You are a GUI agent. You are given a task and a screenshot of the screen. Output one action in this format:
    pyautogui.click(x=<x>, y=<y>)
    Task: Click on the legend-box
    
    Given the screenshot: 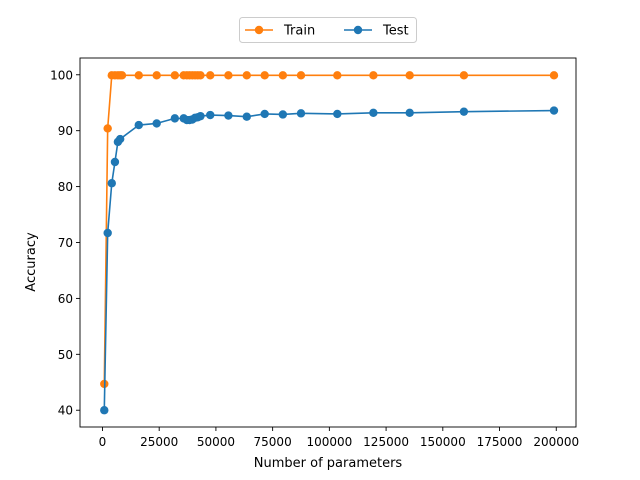 What is the action you would take?
    pyautogui.click(x=328, y=30)
    